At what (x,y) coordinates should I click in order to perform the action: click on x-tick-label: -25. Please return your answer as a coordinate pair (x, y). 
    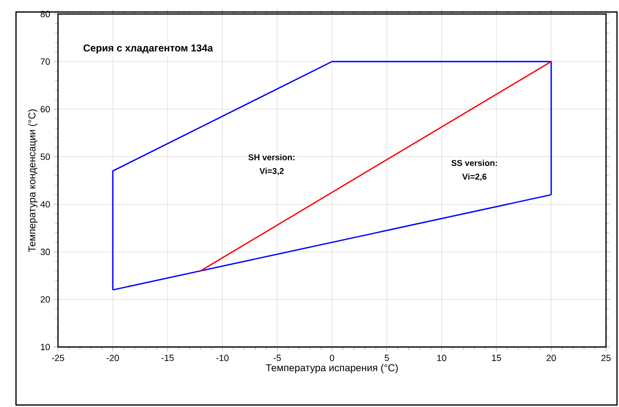
    Looking at the image, I should click on (58, 358).